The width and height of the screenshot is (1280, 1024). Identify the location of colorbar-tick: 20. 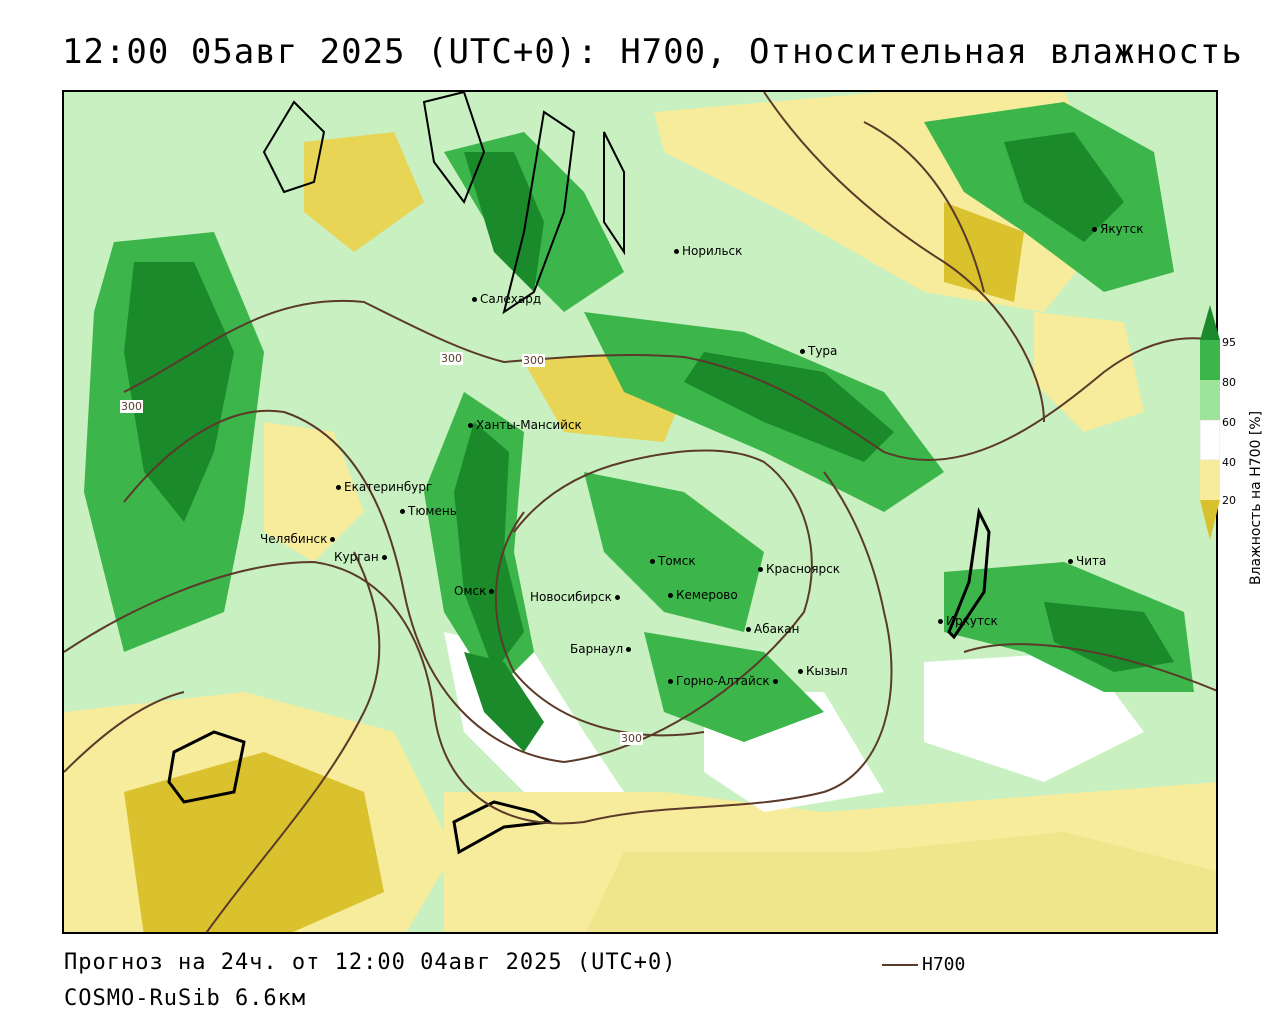
(1229, 500).